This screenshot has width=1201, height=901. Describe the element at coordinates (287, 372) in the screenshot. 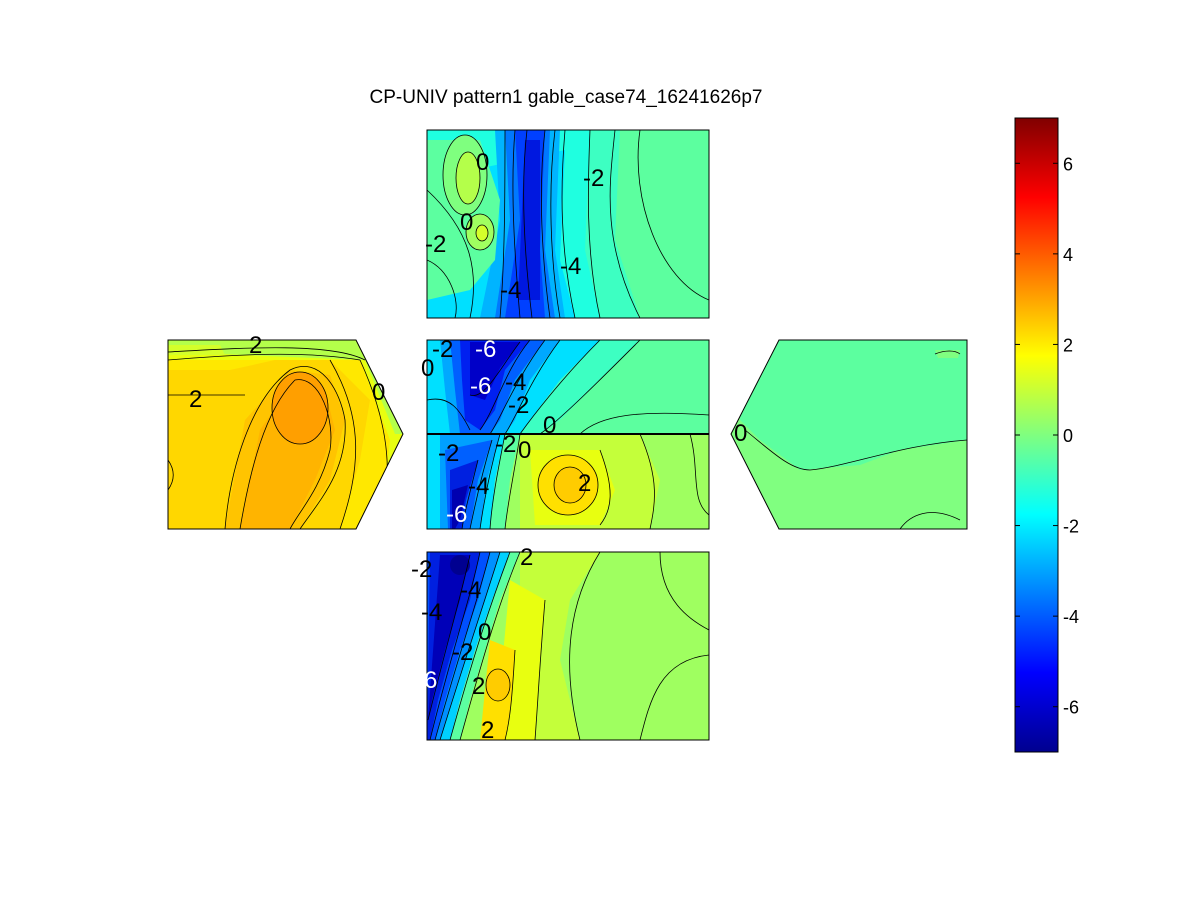

I see `left-gable-contour-labels: 2 2 0` at that location.